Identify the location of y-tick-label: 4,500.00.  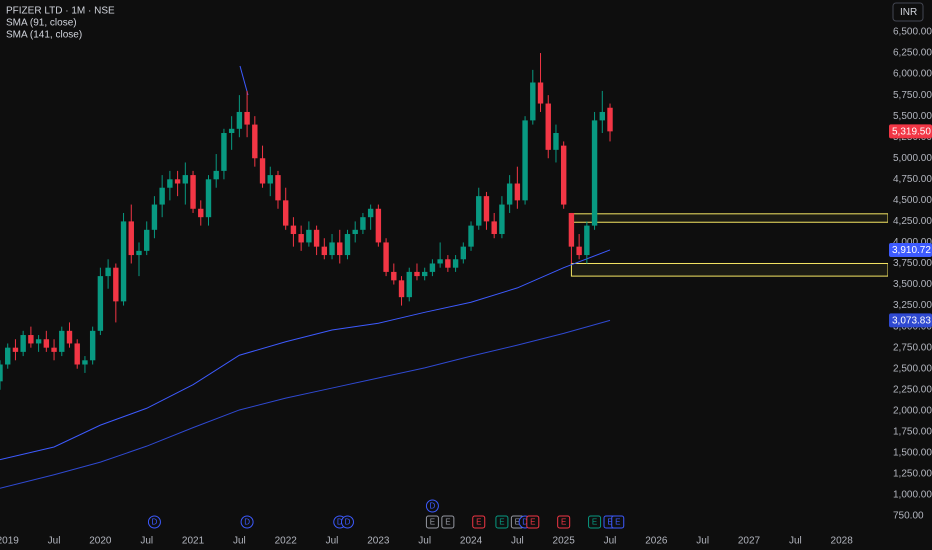
(912, 200).